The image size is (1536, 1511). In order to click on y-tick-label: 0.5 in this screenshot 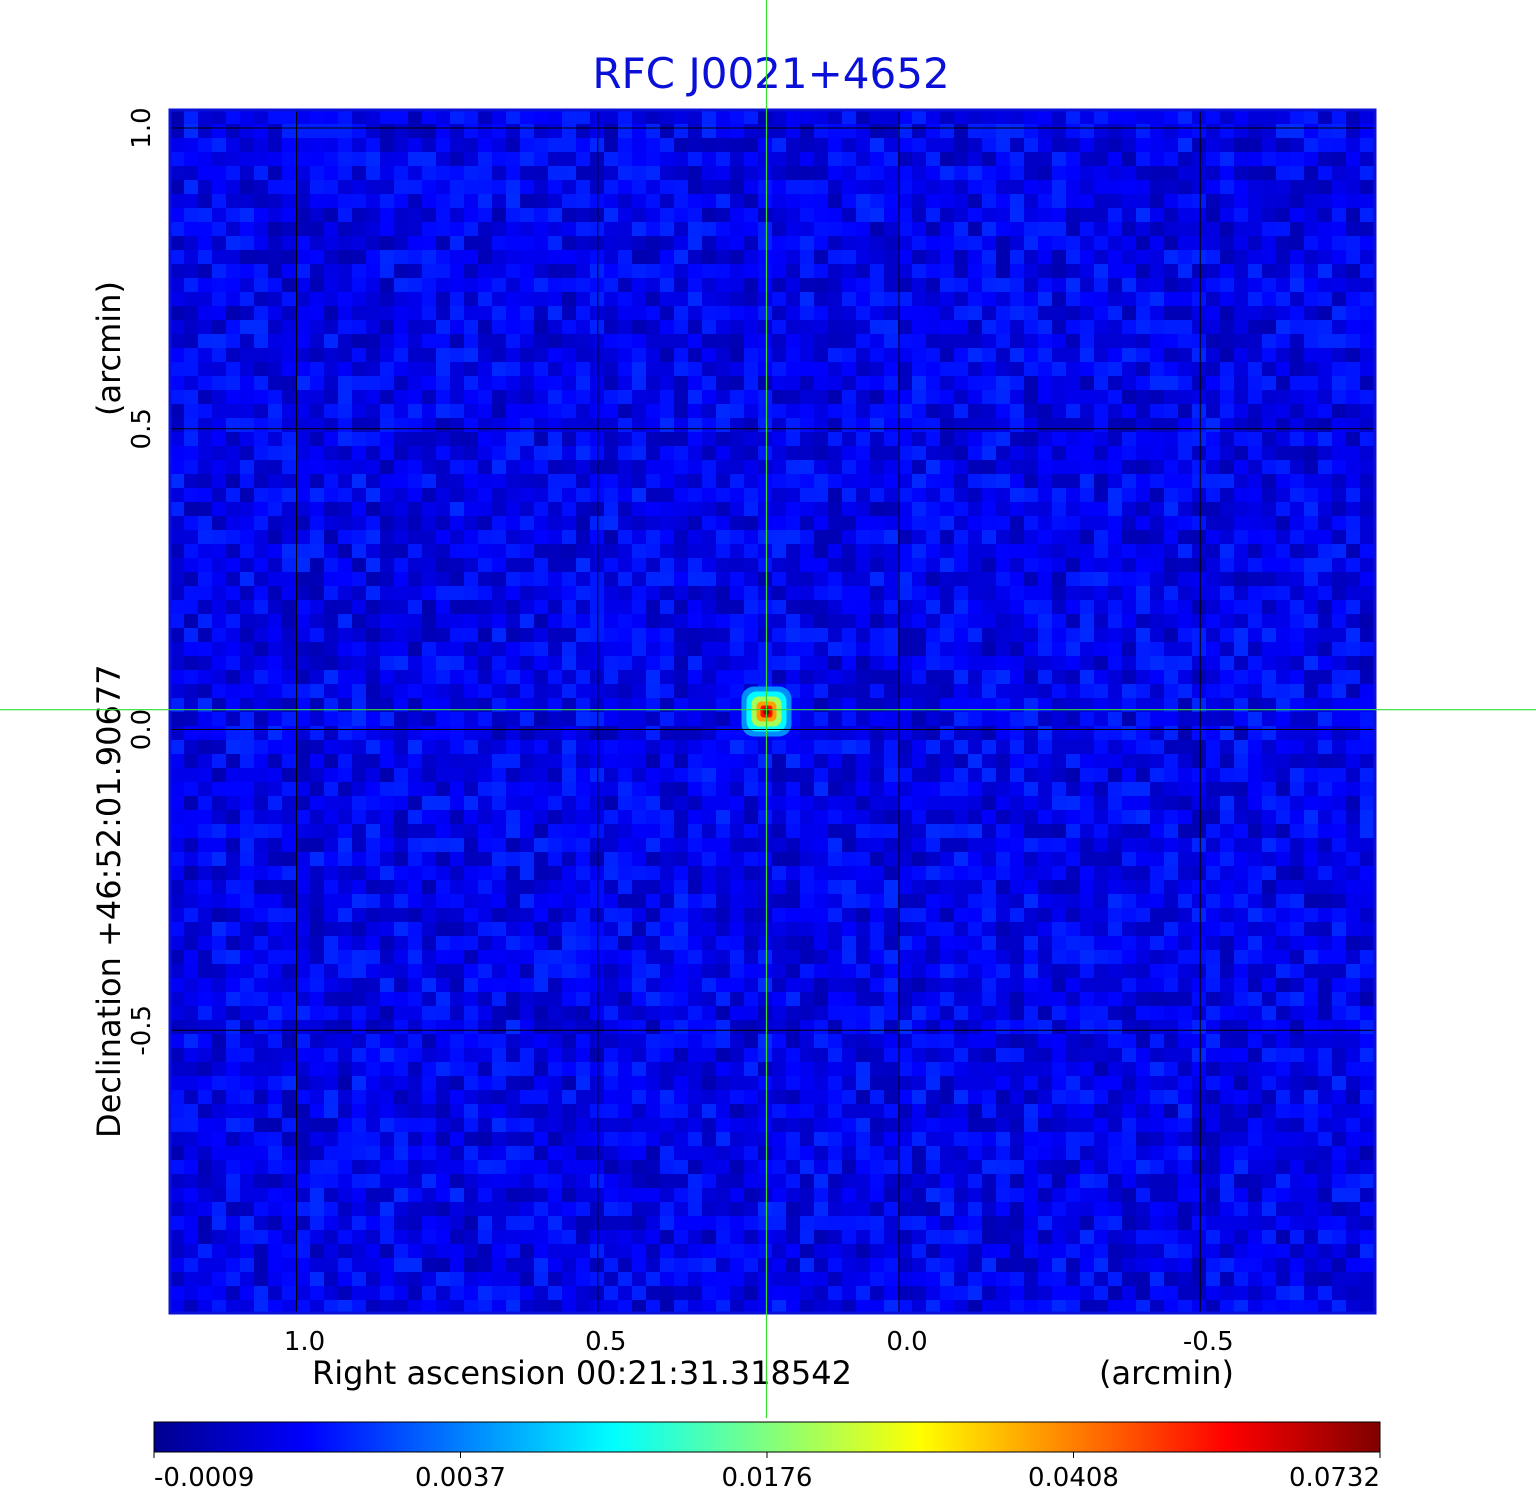, I will do `click(142, 428)`.